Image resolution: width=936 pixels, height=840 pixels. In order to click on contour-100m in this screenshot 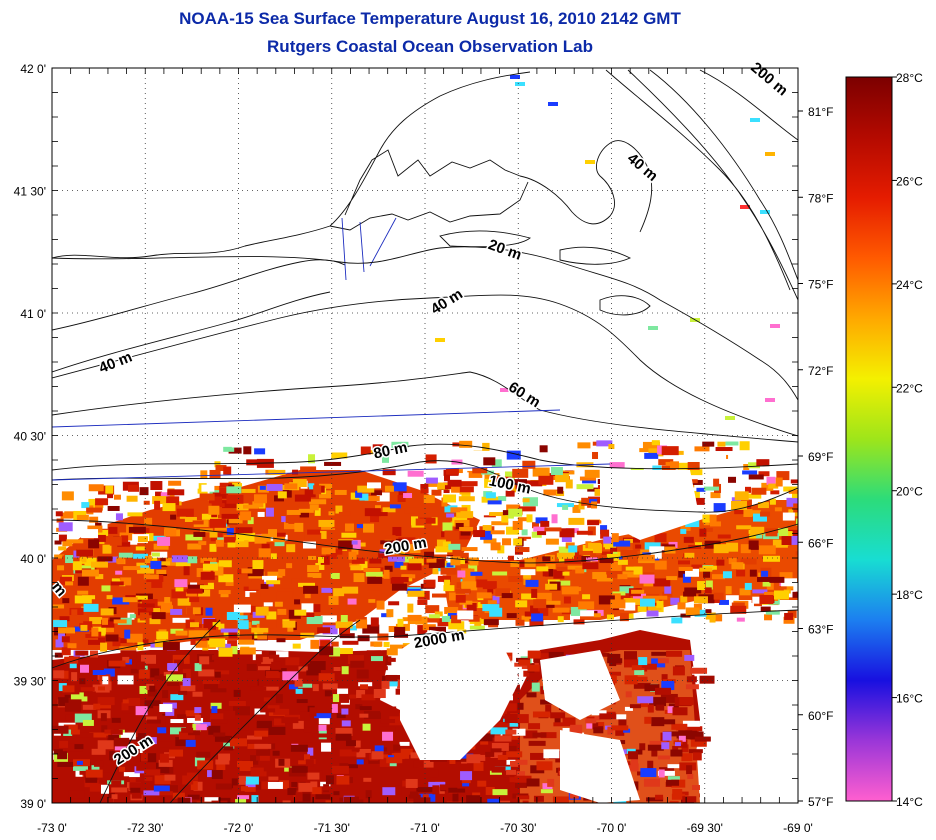, I will do `click(425, 486)`.